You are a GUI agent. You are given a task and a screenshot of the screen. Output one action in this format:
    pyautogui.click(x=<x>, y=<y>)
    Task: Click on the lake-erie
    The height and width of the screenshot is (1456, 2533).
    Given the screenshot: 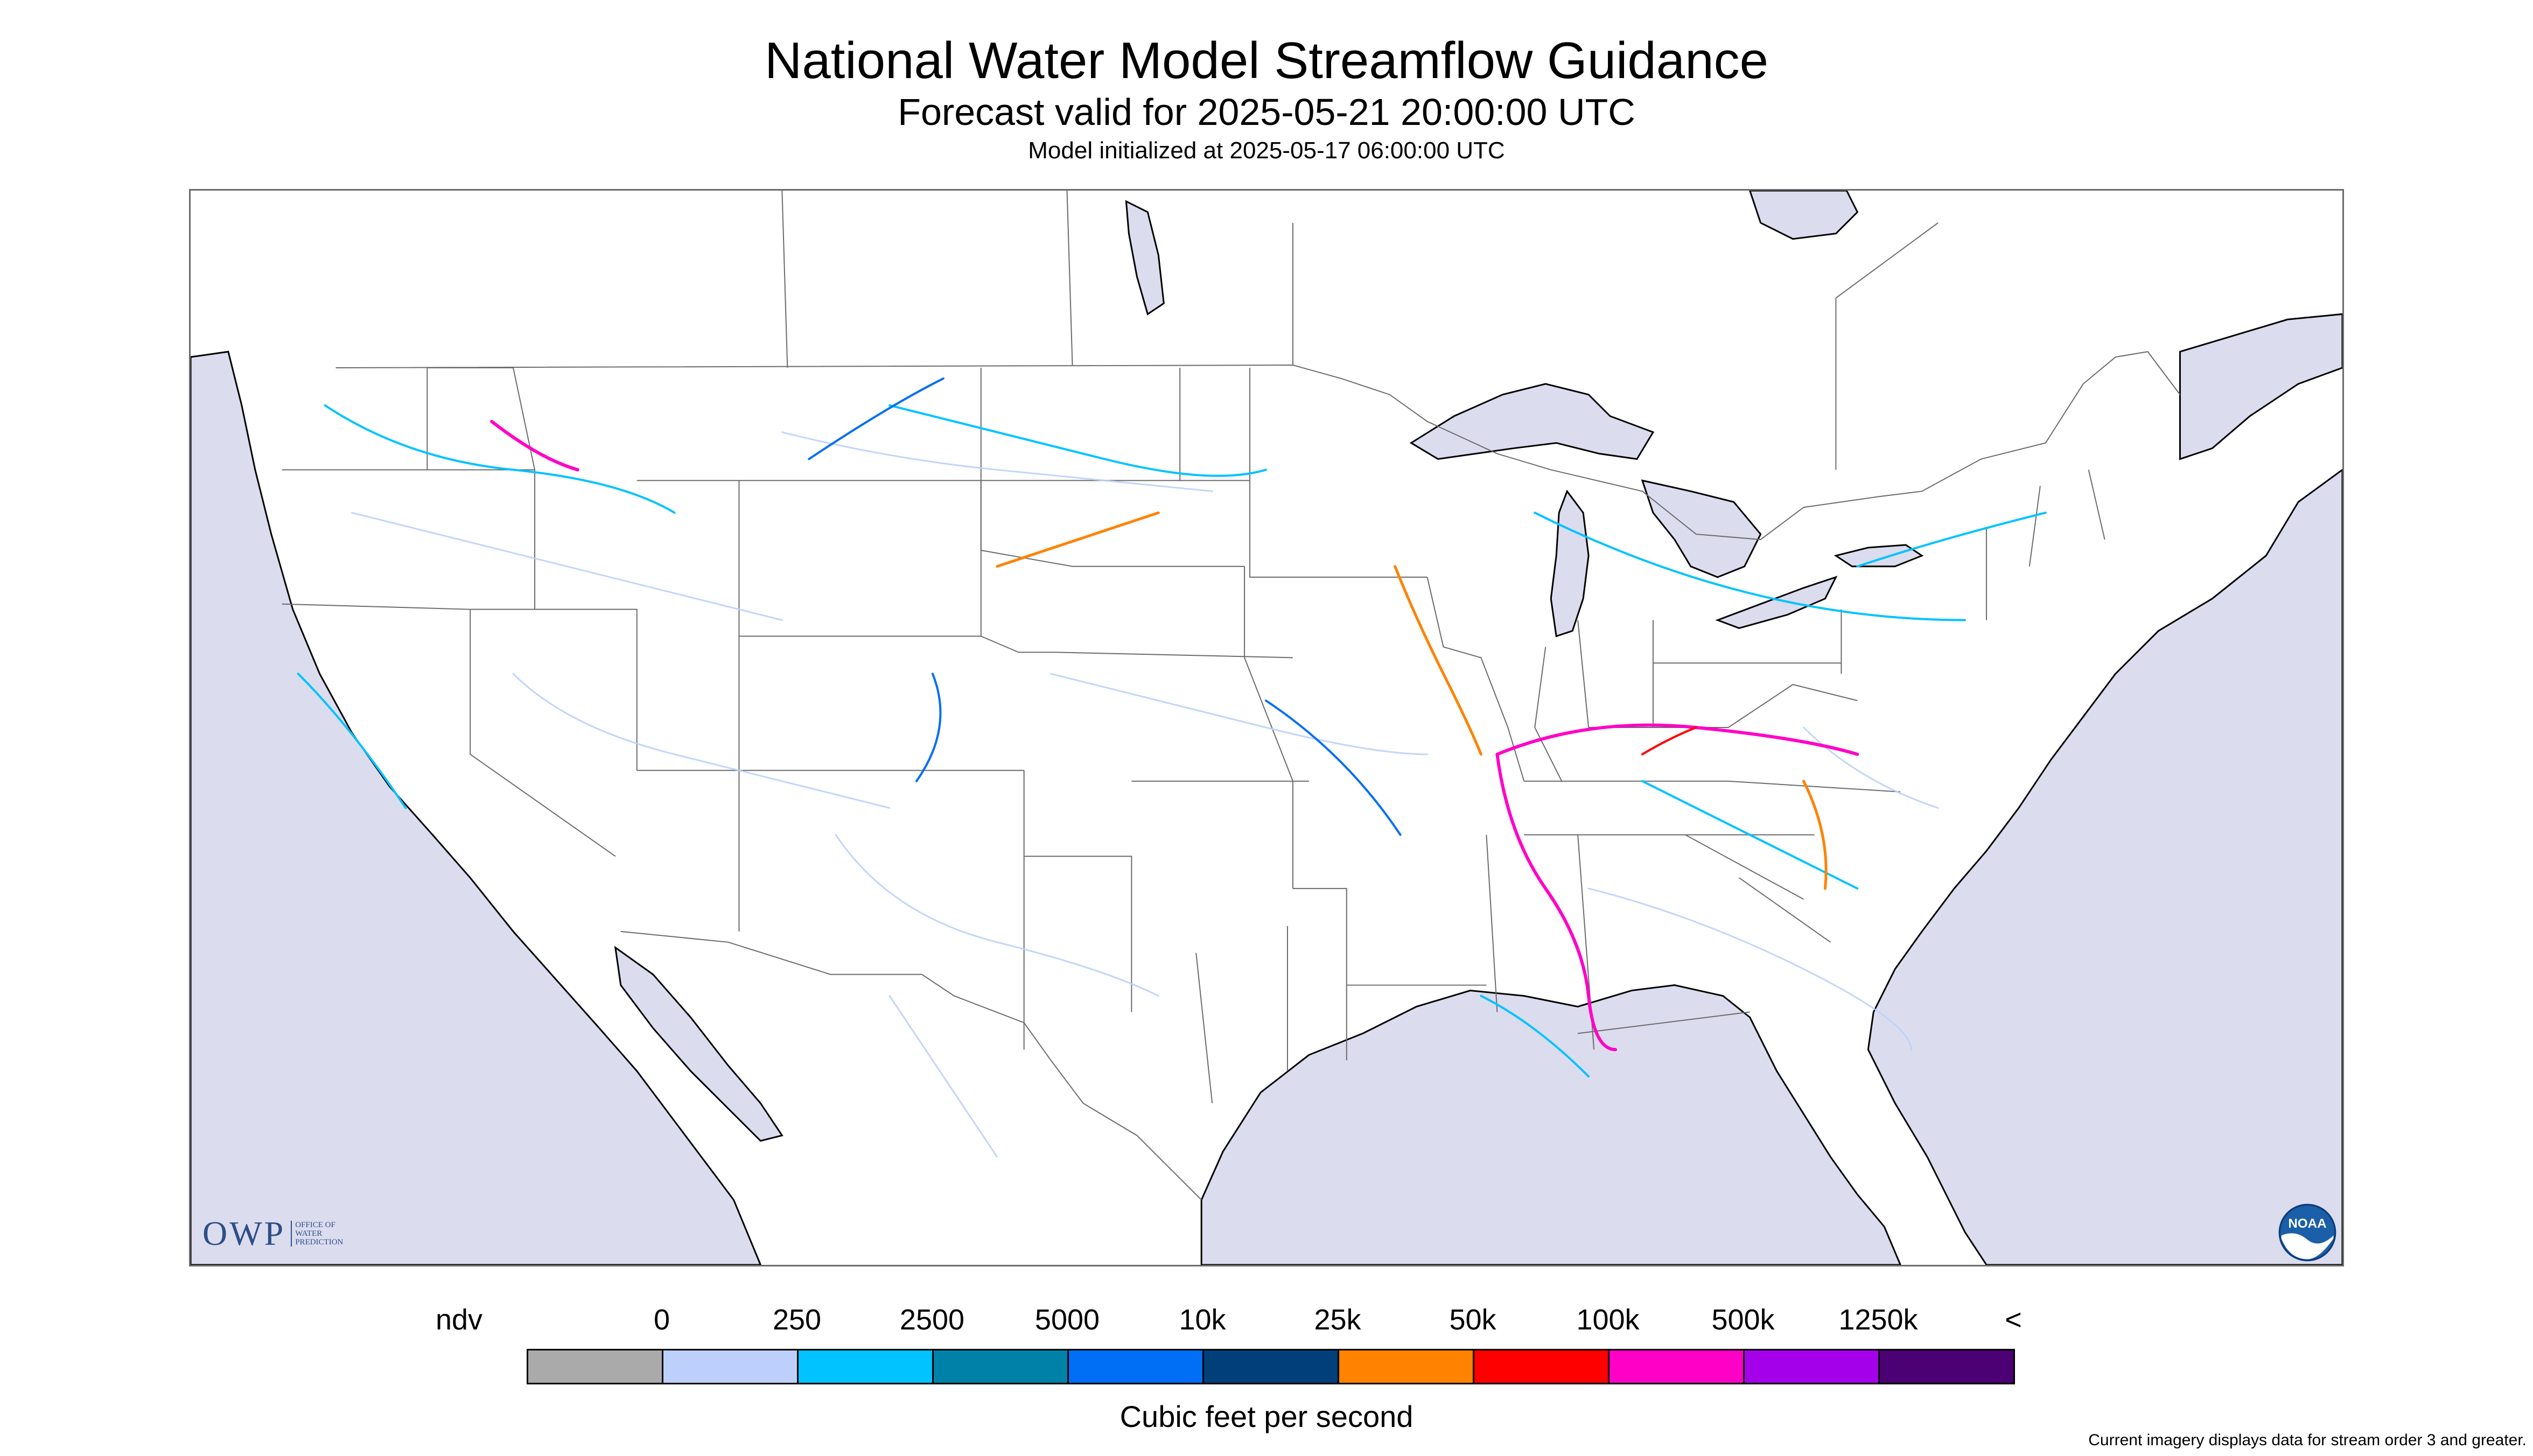 What is the action you would take?
    pyautogui.click(x=1777, y=602)
    